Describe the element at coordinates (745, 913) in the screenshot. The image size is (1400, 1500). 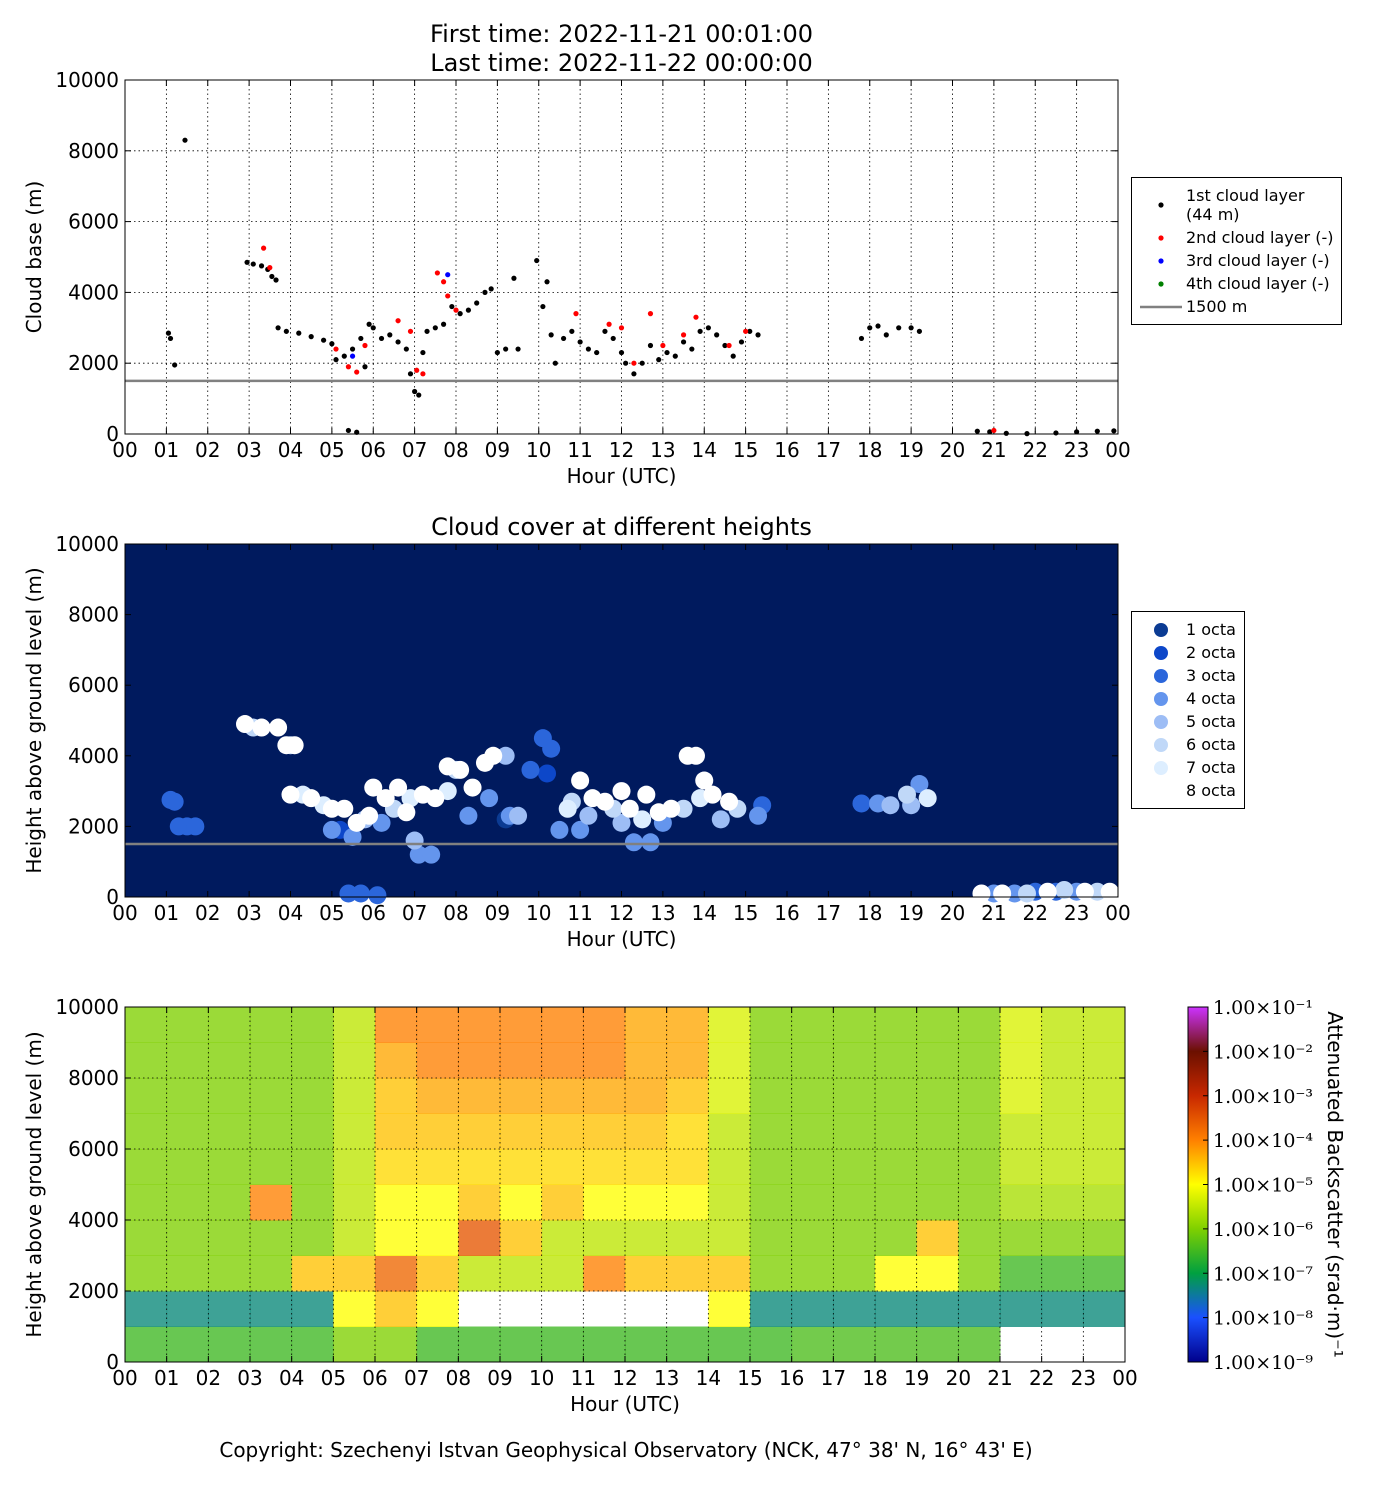
I see `x-tick-label: 15` at that location.